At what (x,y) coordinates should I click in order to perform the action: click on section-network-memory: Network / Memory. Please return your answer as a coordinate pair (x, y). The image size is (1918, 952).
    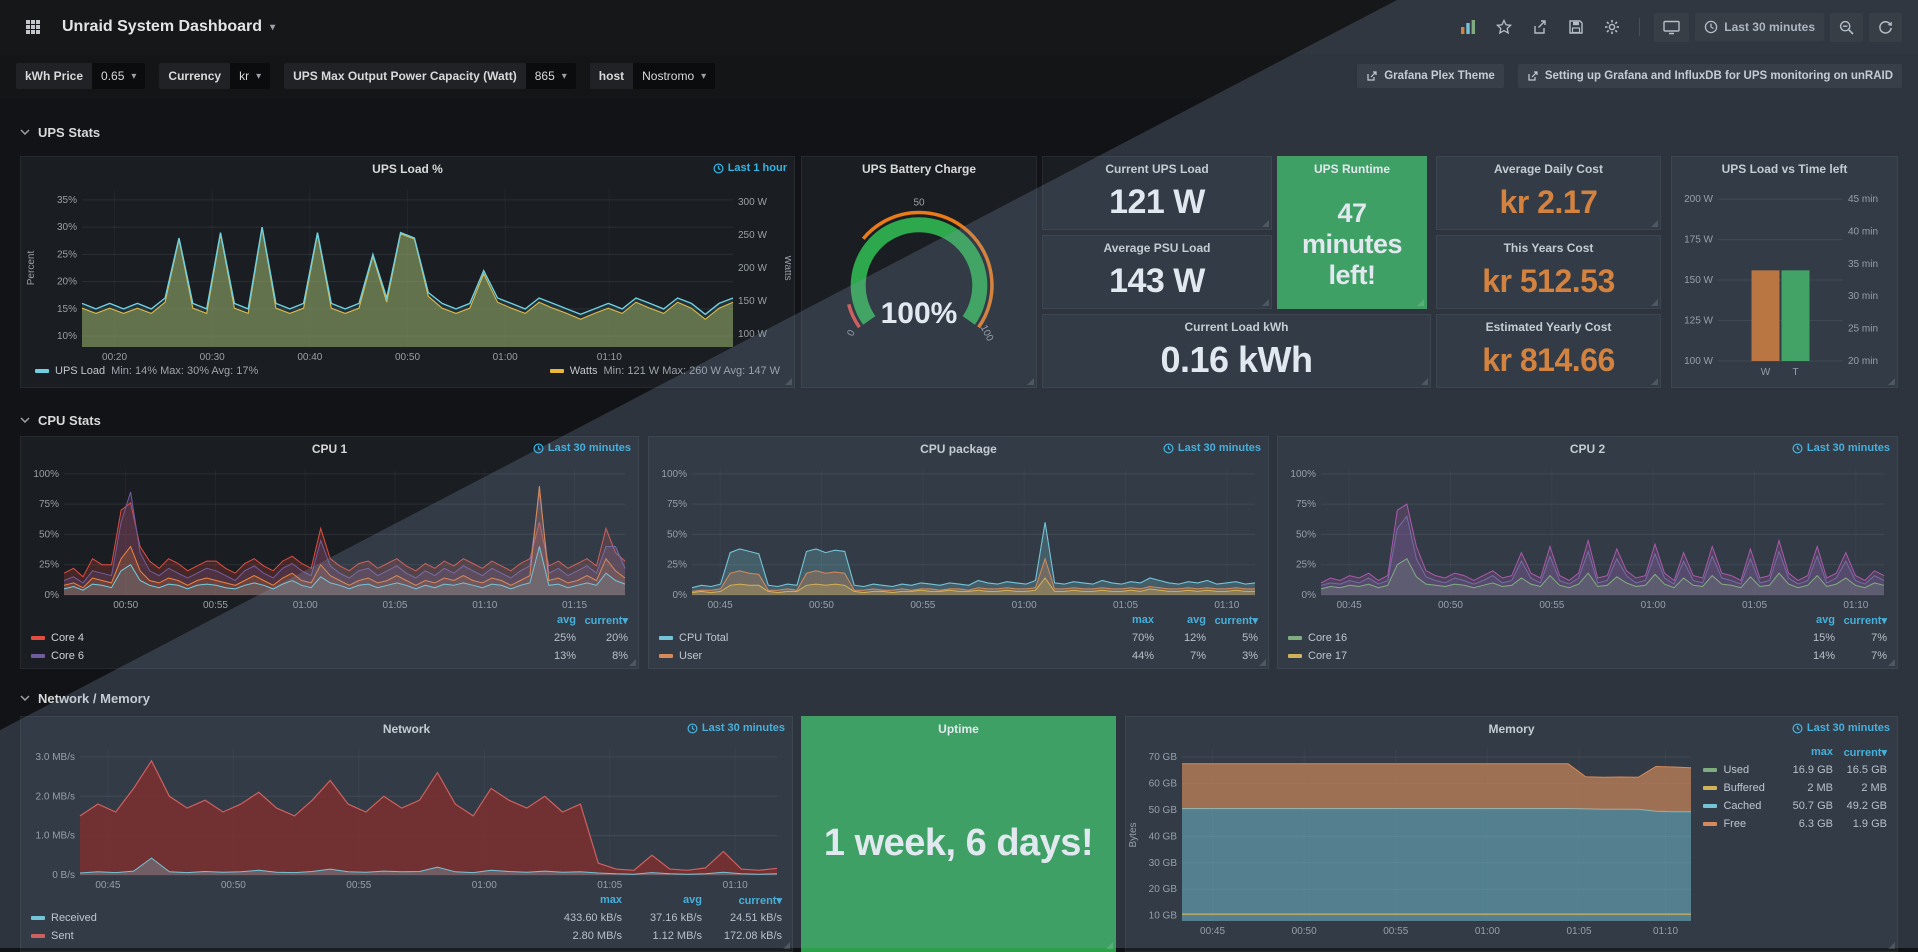
    Looking at the image, I should click on (85, 698).